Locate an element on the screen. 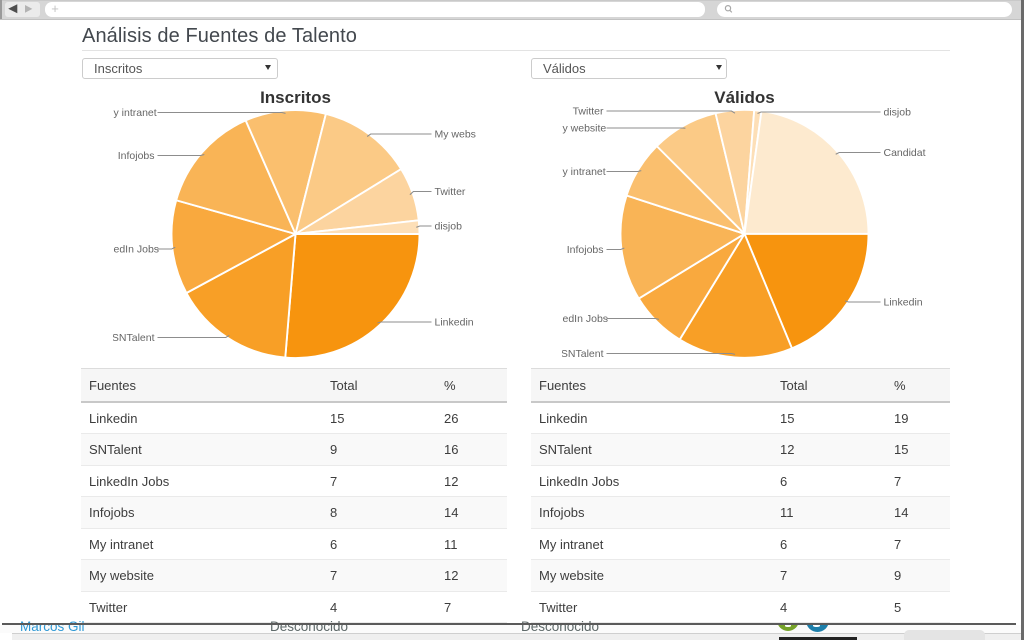  svg-text: Válidos is located at coordinates (744, 97).